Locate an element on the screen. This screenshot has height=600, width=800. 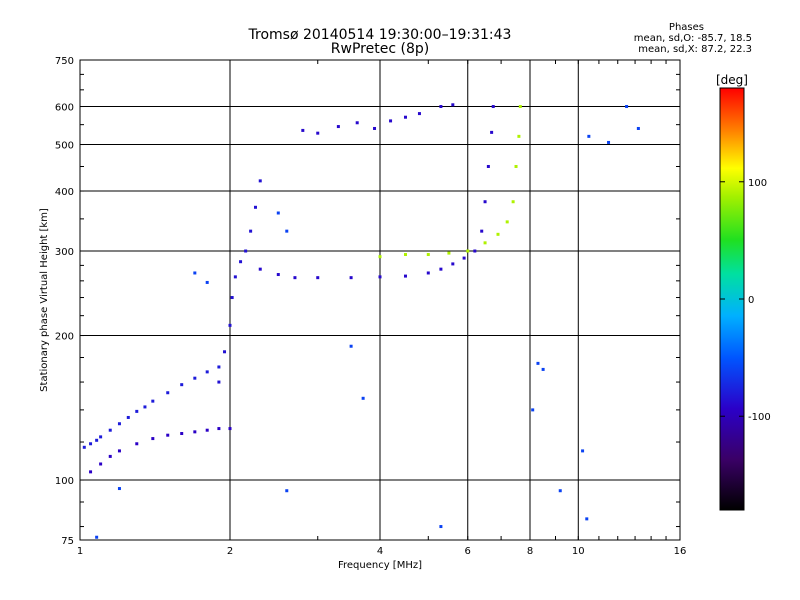
x-tick-label: 16 is located at coordinates (680, 551).